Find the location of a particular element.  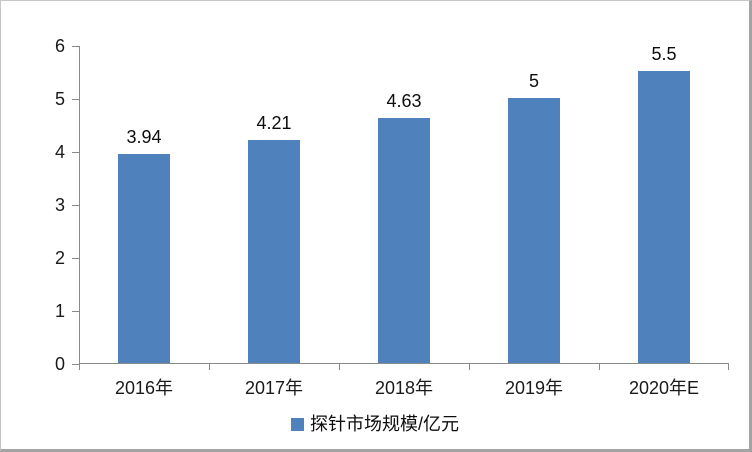

y-tick-label: 5 is located at coordinates (59, 99).